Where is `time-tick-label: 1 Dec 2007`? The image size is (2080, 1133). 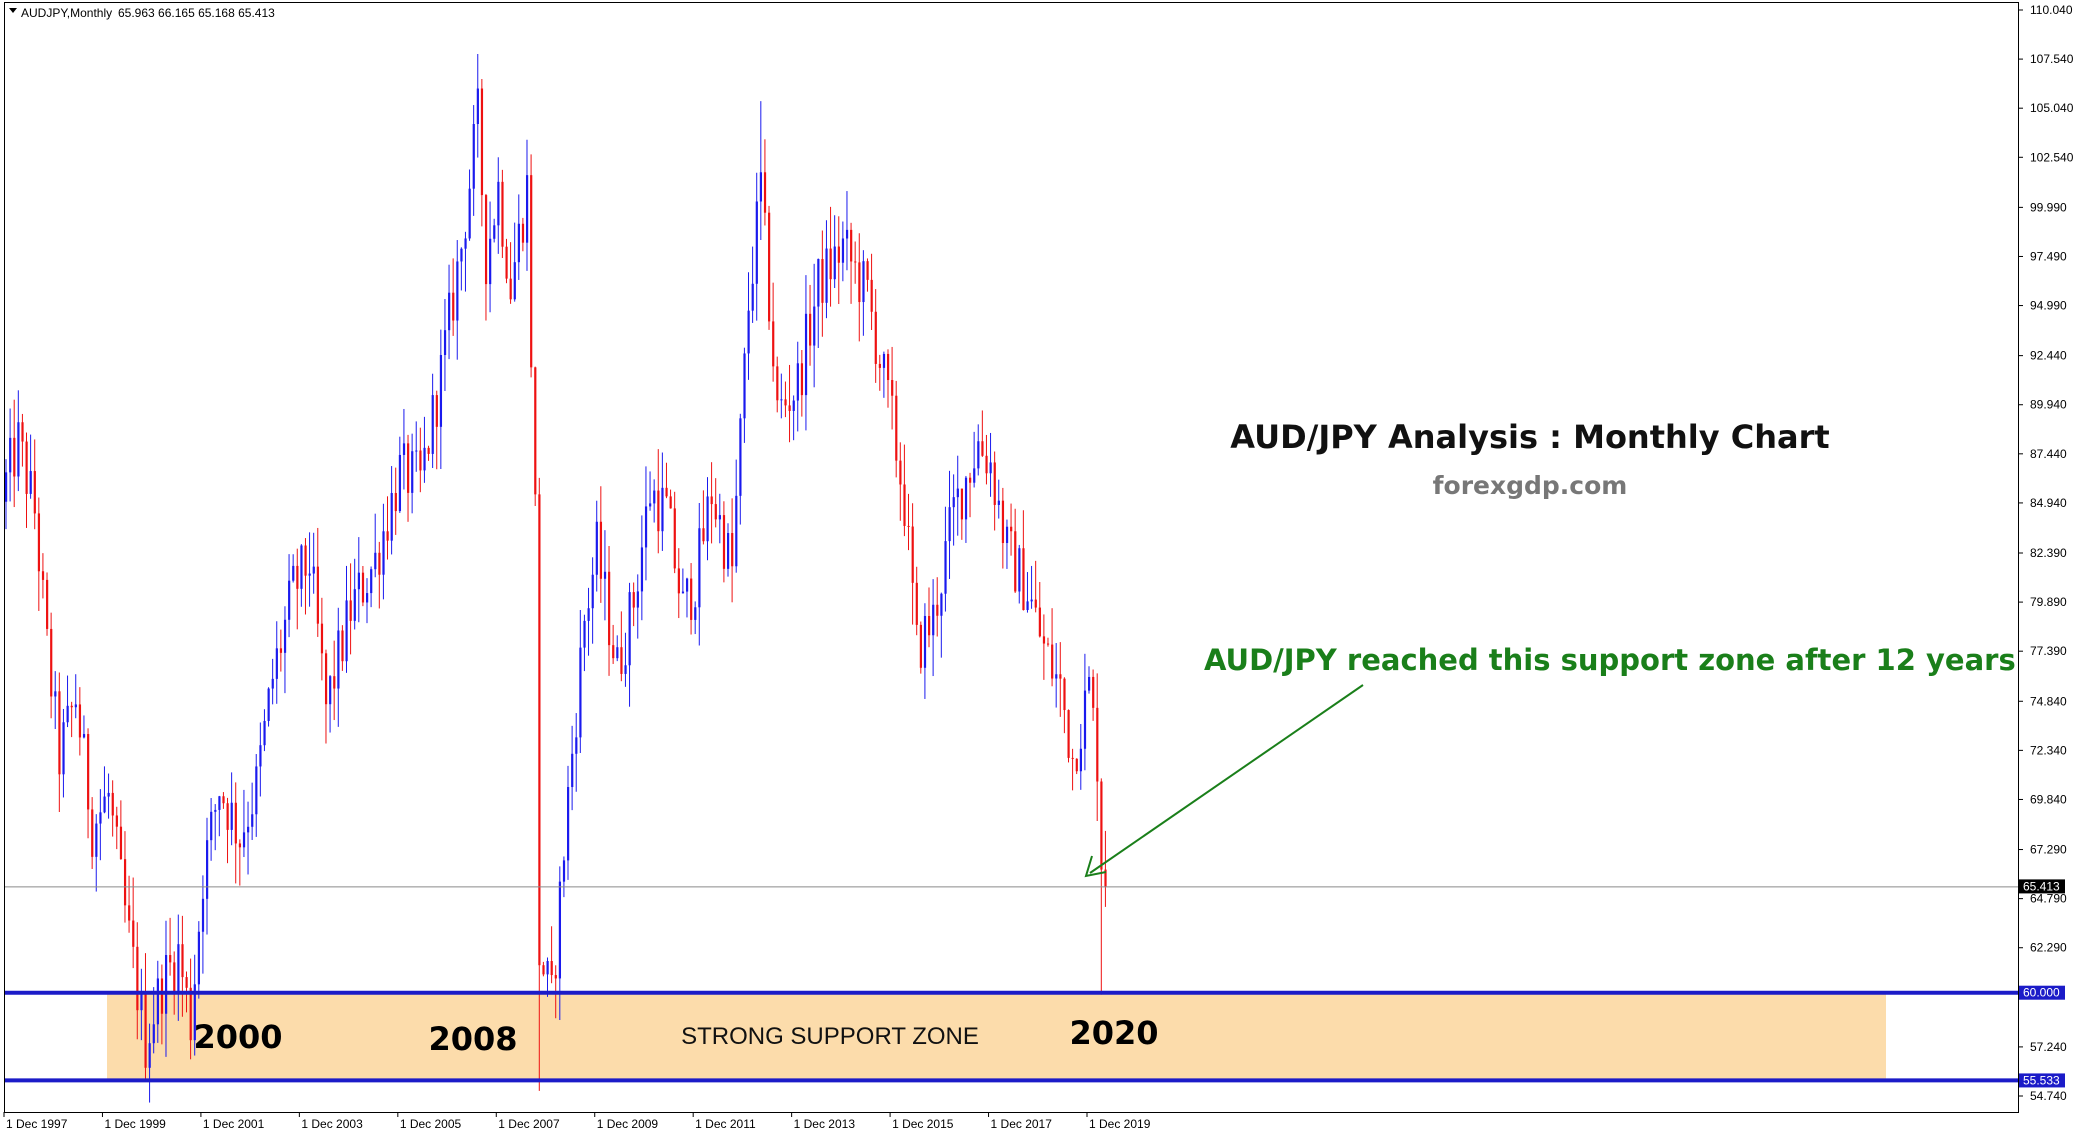 time-tick-label: 1 Dec 2007 is located at coordinates (529, 1124).